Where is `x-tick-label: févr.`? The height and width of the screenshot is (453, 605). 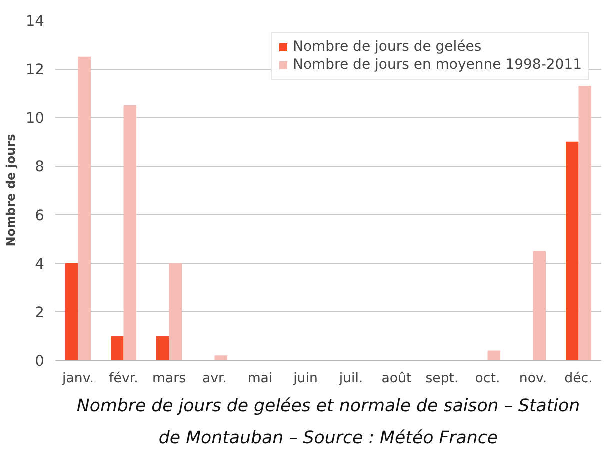
x-tick-label: févr. is located at coordinates (123, 379).